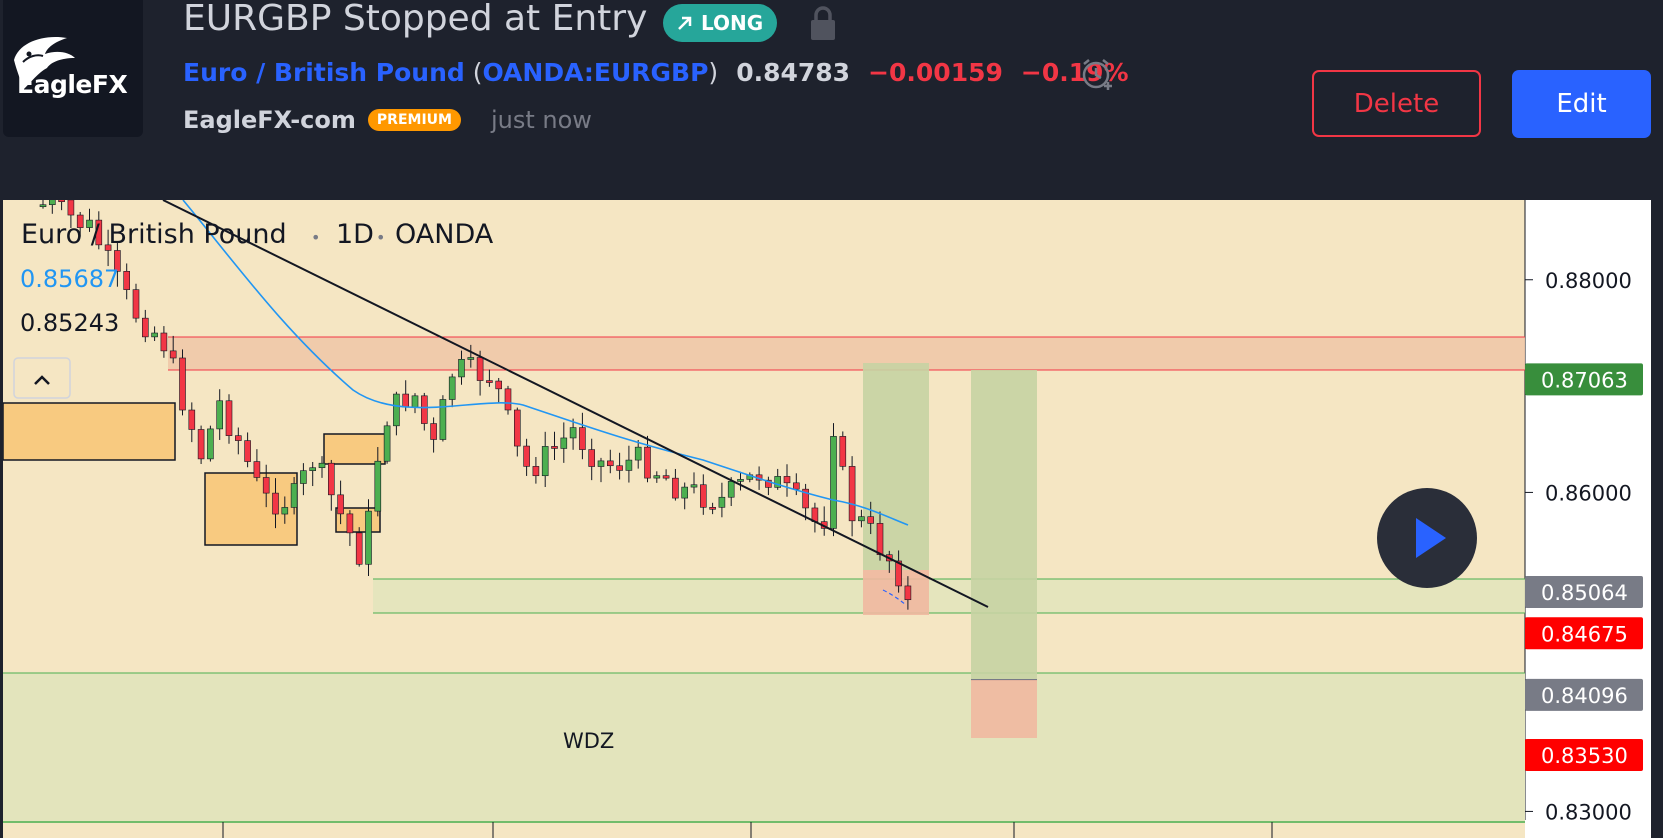 Image resolution: width=1663 pixels, height=838 pixels. Describe the element at coordinates (1588, 281) in the screenshot. I see `axis-tick-label: 0.88000` at that location.